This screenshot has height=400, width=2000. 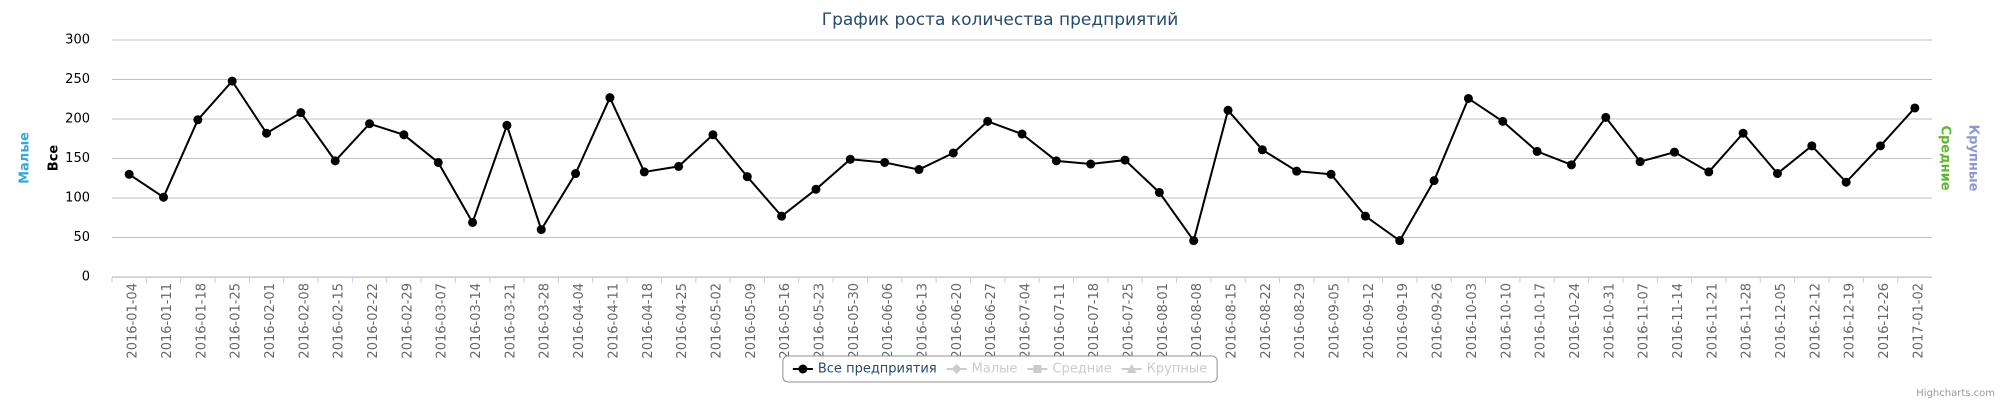 I want to click on y-axis-title: Все, so click(x=54, y=158).